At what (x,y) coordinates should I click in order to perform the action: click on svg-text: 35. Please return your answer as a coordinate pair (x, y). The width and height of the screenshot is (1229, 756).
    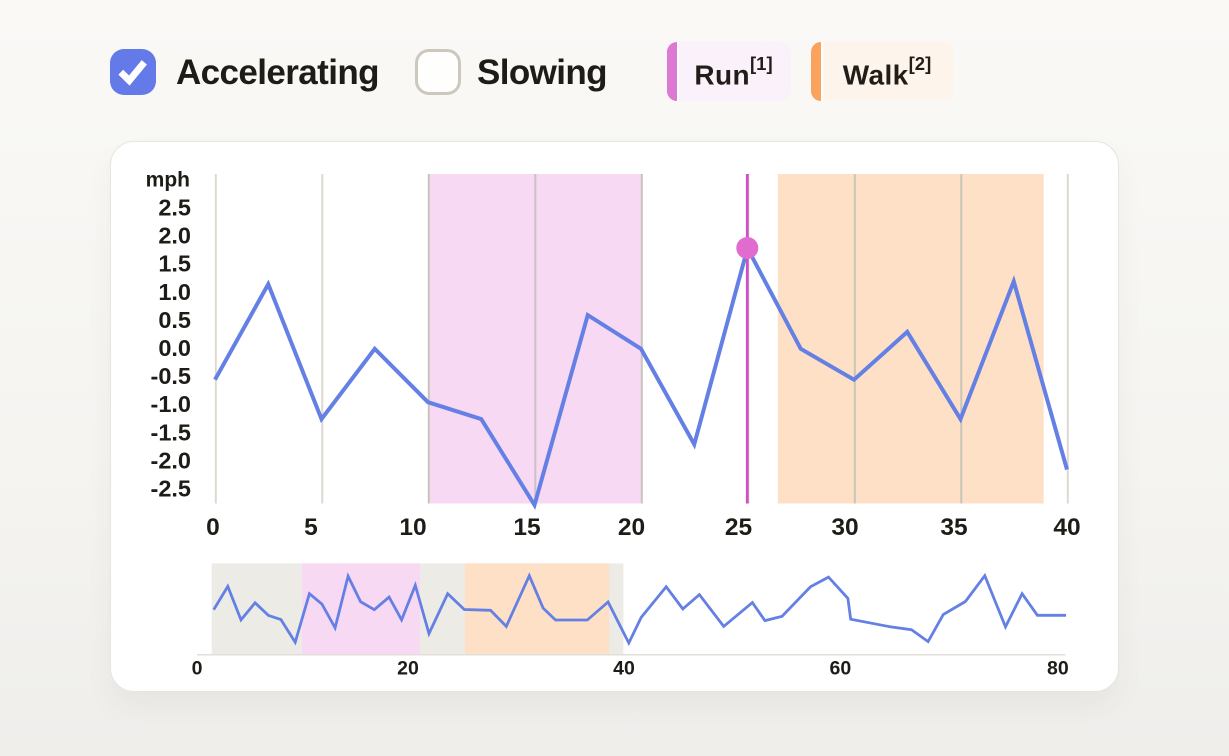
    Looking at the image, I should click on (953, 527).